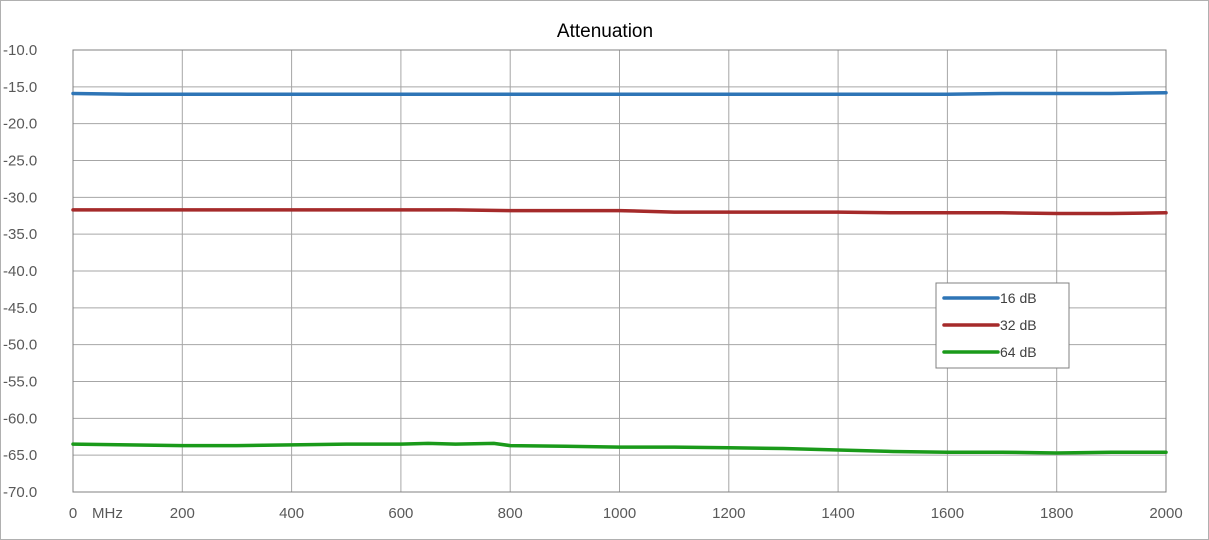 Image resolution: width=1209 pixels, height=540 pixels. What do you see at coordinates (20, 87) in the screenshot?
I see `y-tick-label: -15.0` at bounding box center [20, 87].